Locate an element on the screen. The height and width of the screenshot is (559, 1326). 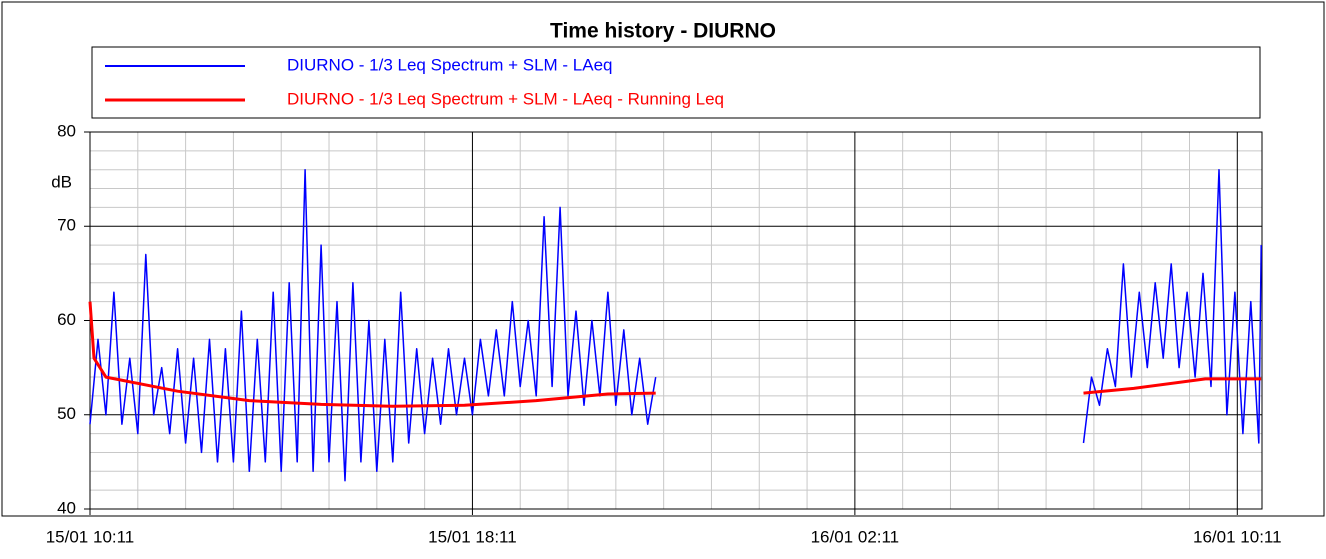
y-tick-label: 70 is located at coordinates (66, 225).